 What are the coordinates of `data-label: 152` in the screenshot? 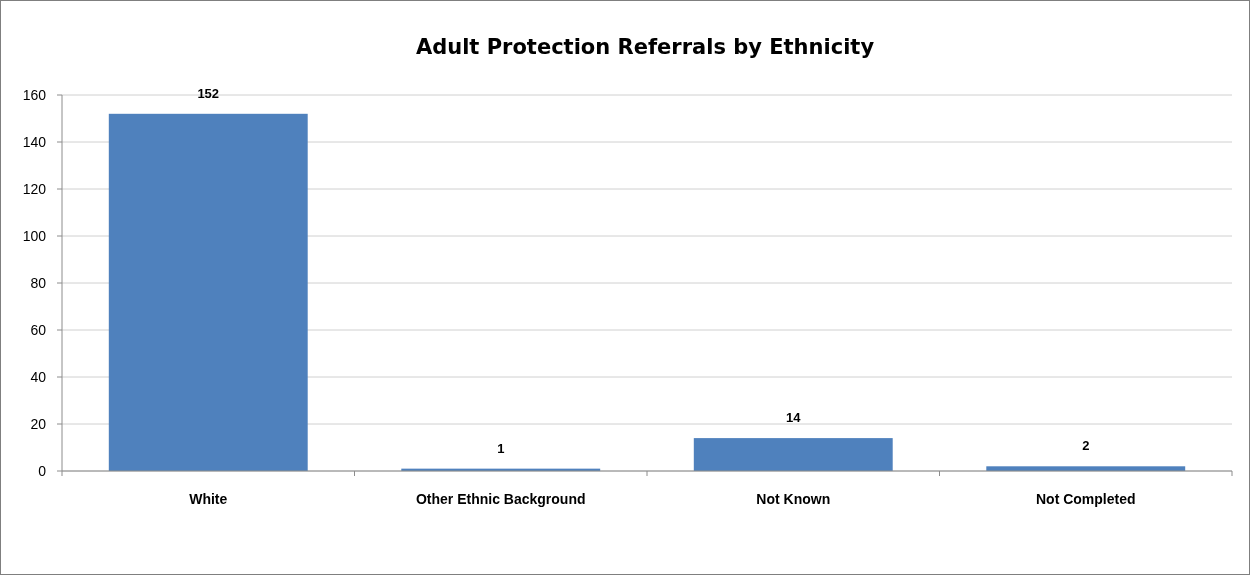 It's located at (208, 93).